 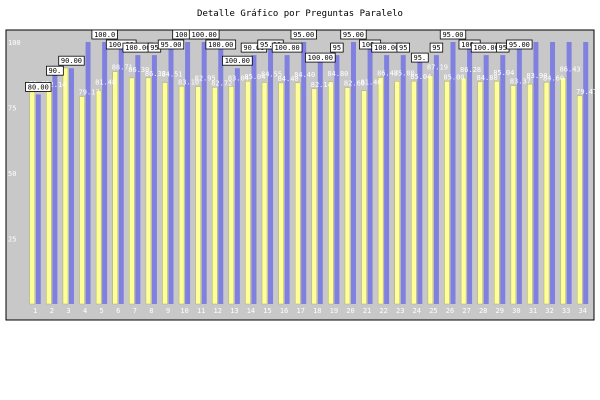 What do you see at coordinates (118, 311) in the screenshot?
I see `x-tick-label: 6` at bounding box center [118, 311].